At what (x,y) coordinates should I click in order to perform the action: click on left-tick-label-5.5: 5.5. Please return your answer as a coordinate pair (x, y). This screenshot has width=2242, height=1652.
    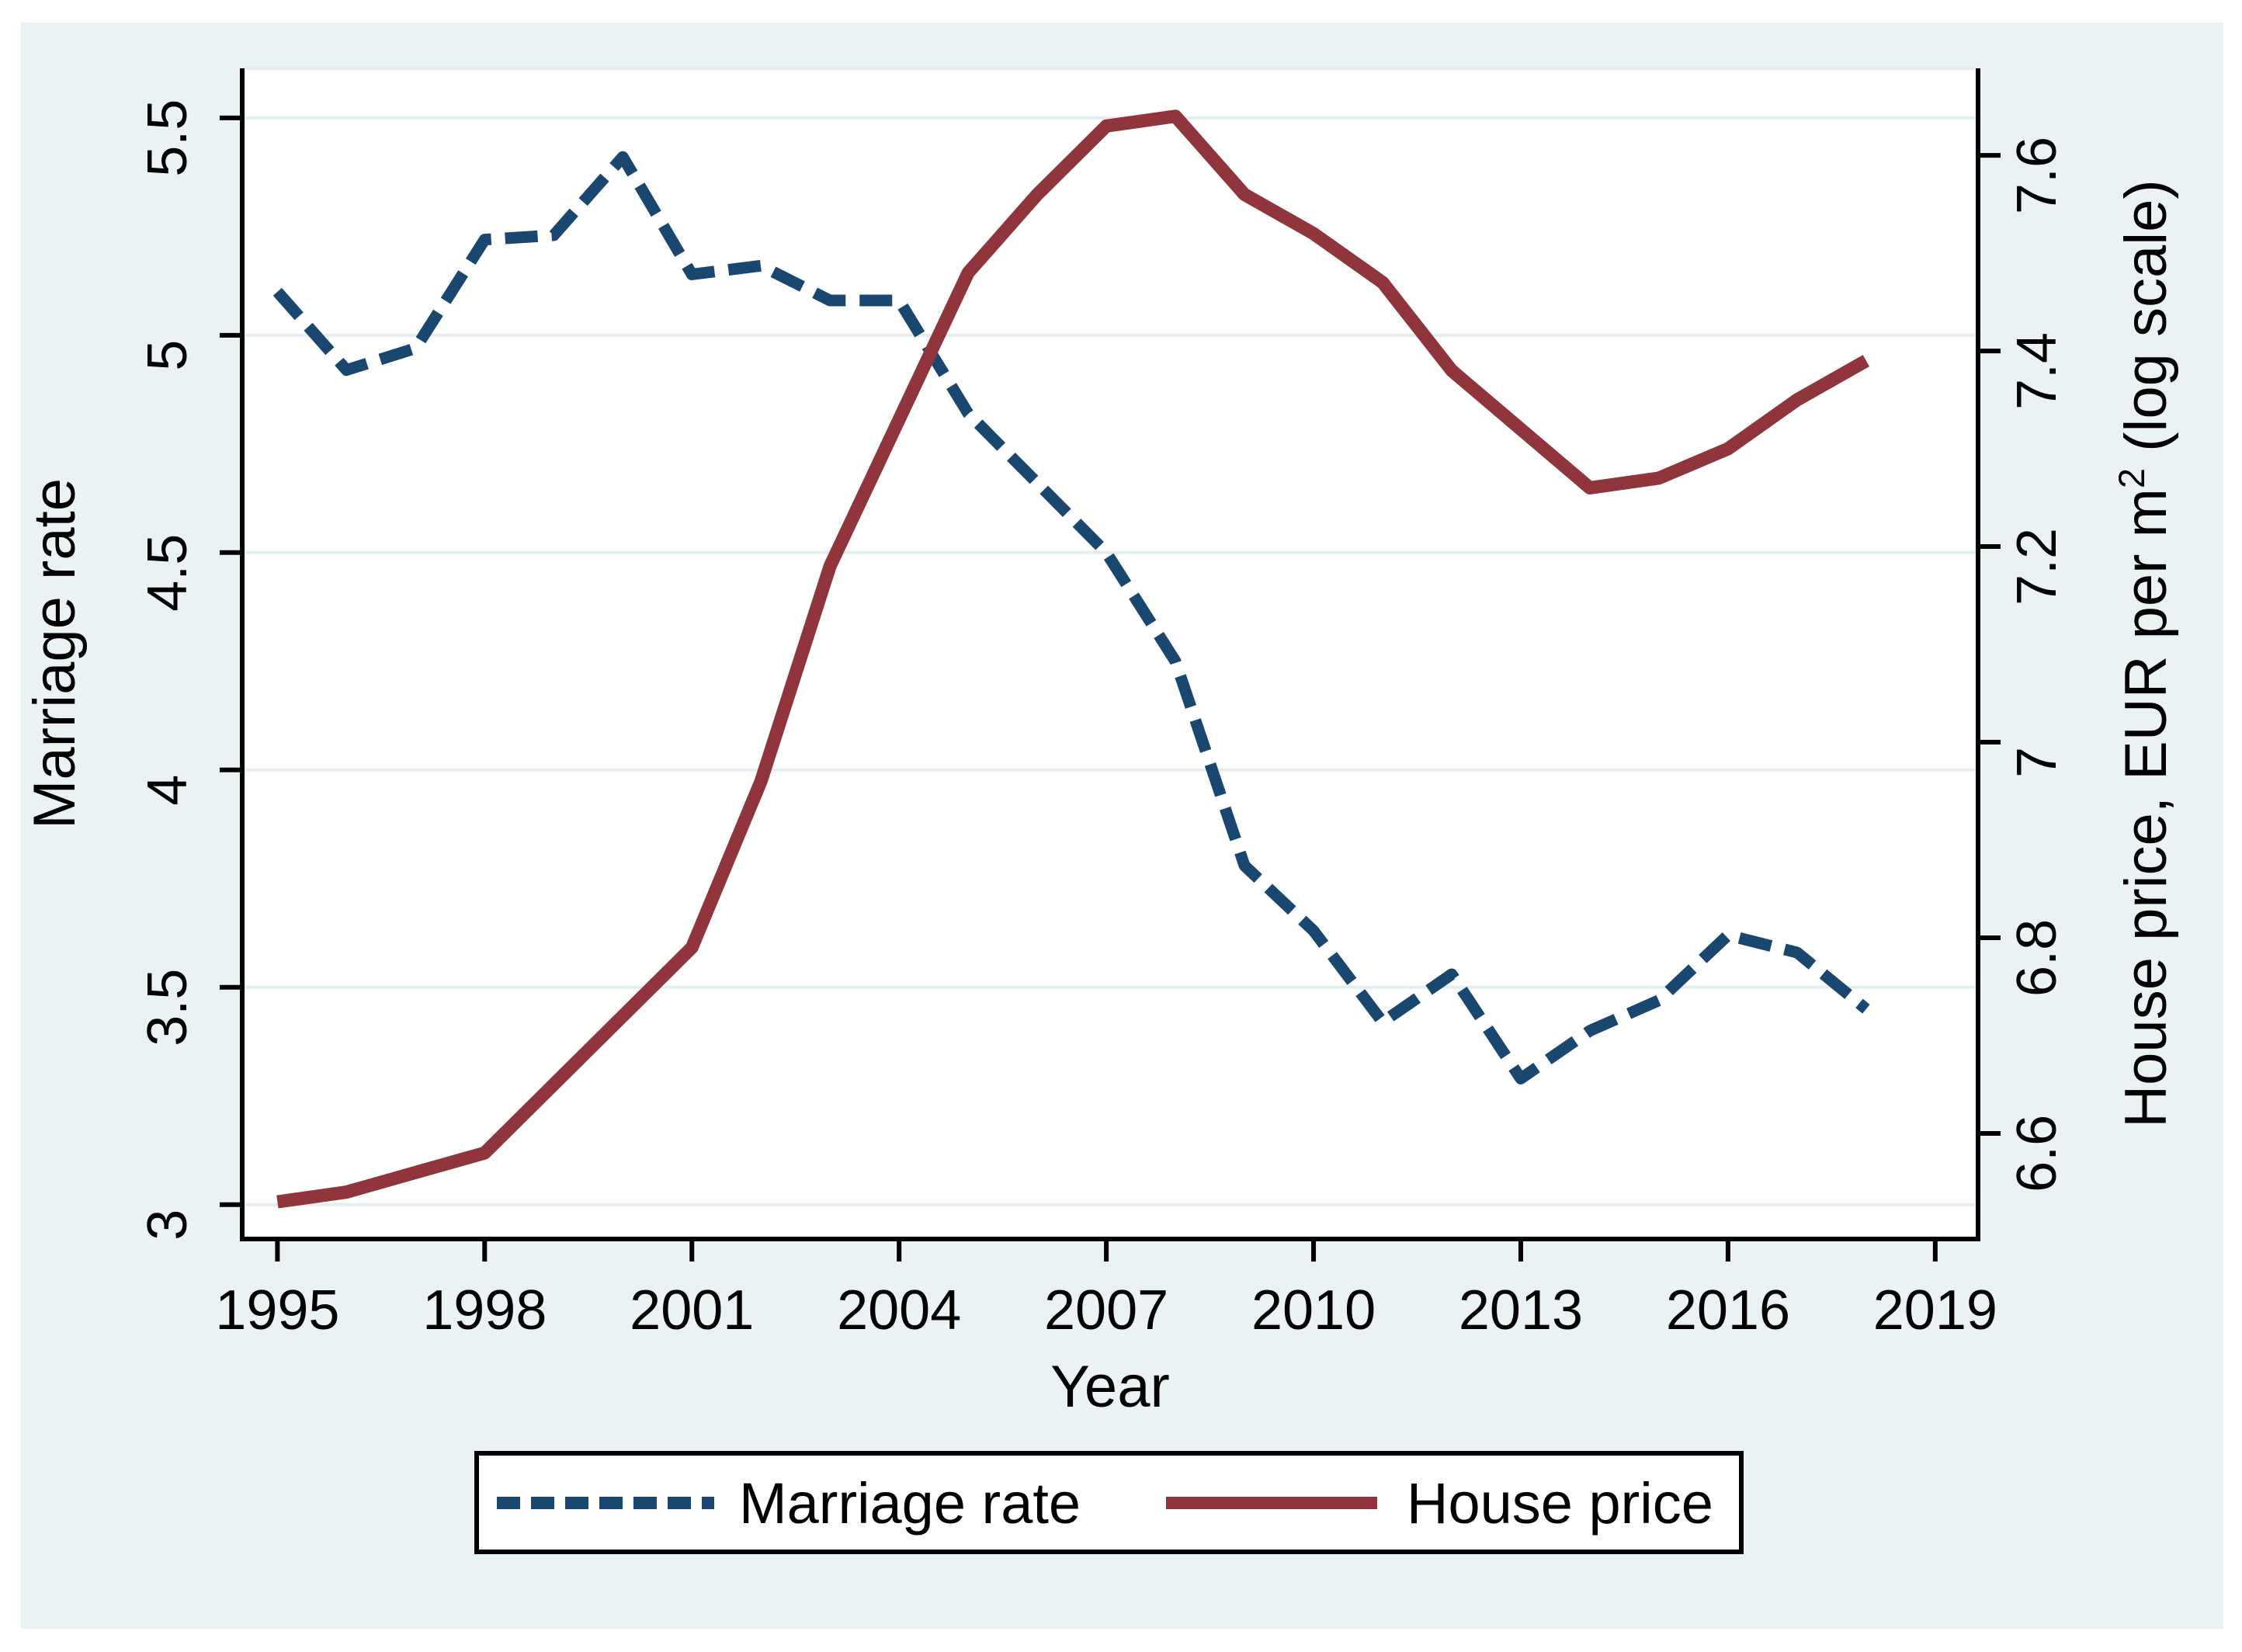
    Looking at the image, I should click on (168, 138).